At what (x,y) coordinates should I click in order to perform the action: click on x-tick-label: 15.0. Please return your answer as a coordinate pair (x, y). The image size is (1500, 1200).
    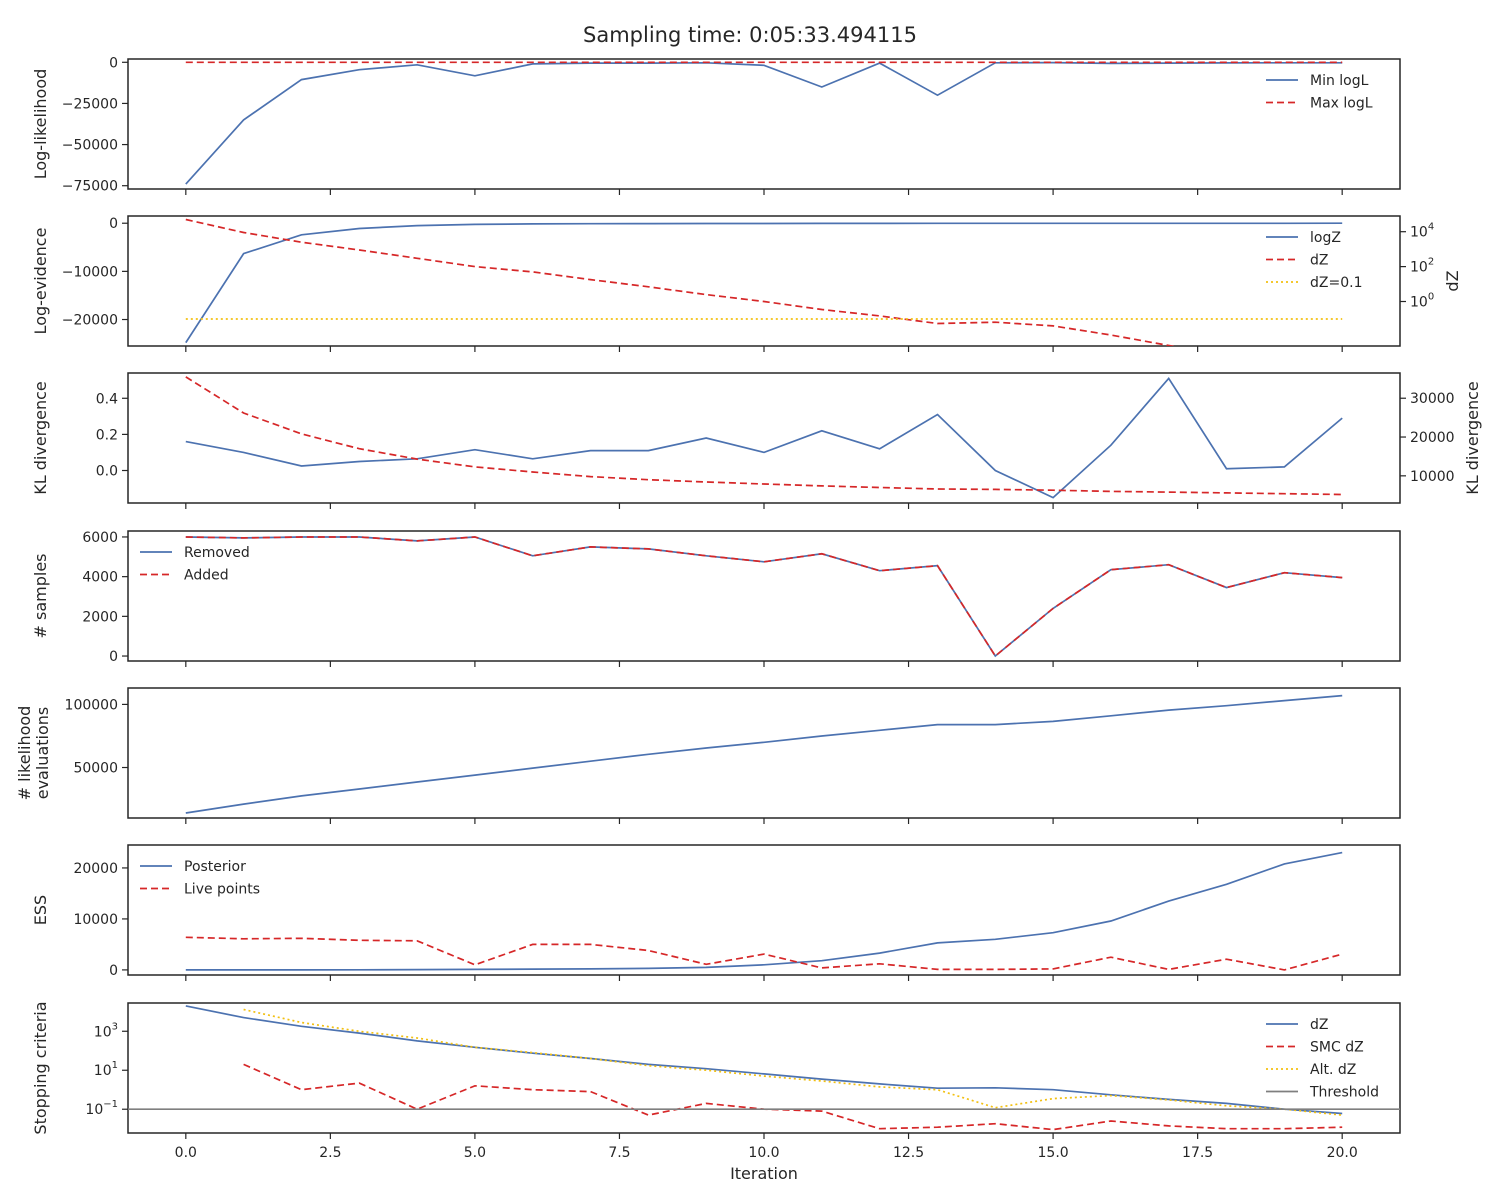
    Looking at the image, I should click on (1053, 1153).